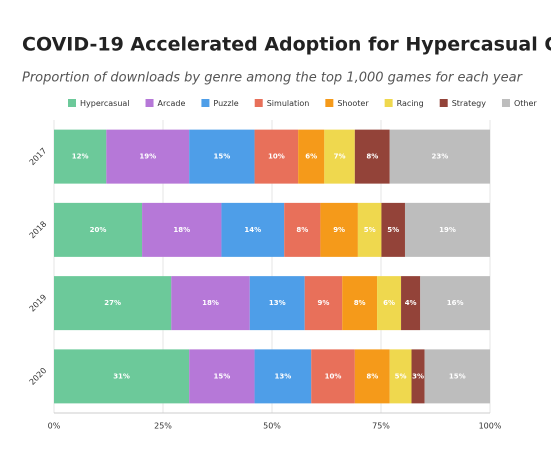 The image size is (551, 461). Describe the element at coordinates (525, 103) in the screenshot. I see `legend-label: Other` at that location.